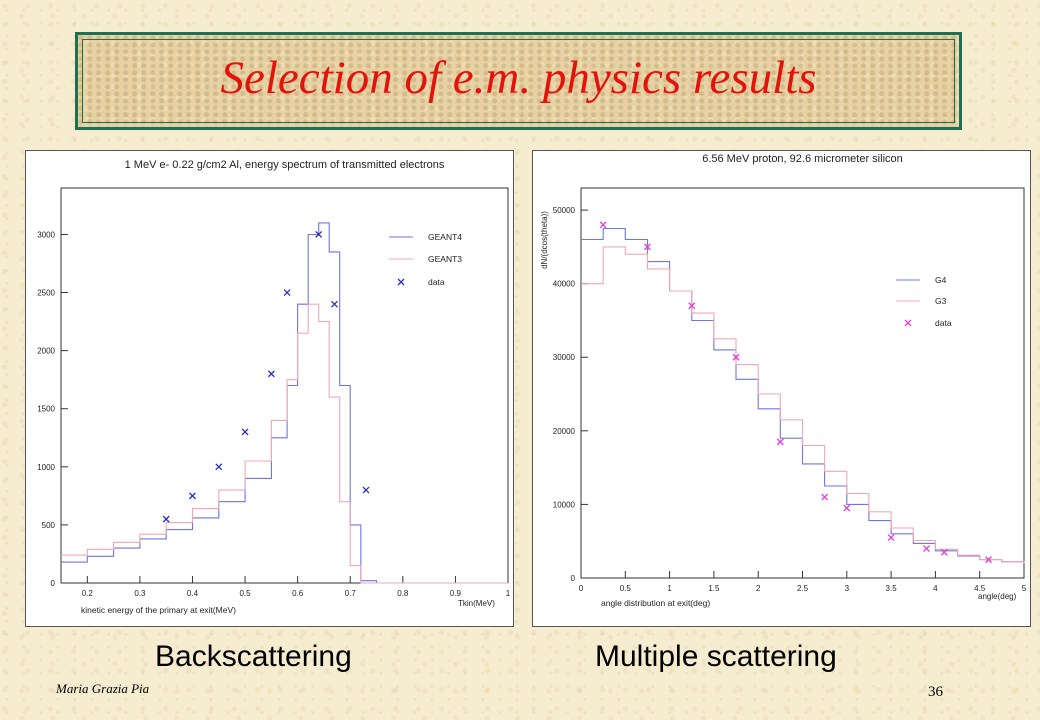  Describe the element at coordinates (941, 280) in the screenshot. I see `legend-label: G4` at that location.